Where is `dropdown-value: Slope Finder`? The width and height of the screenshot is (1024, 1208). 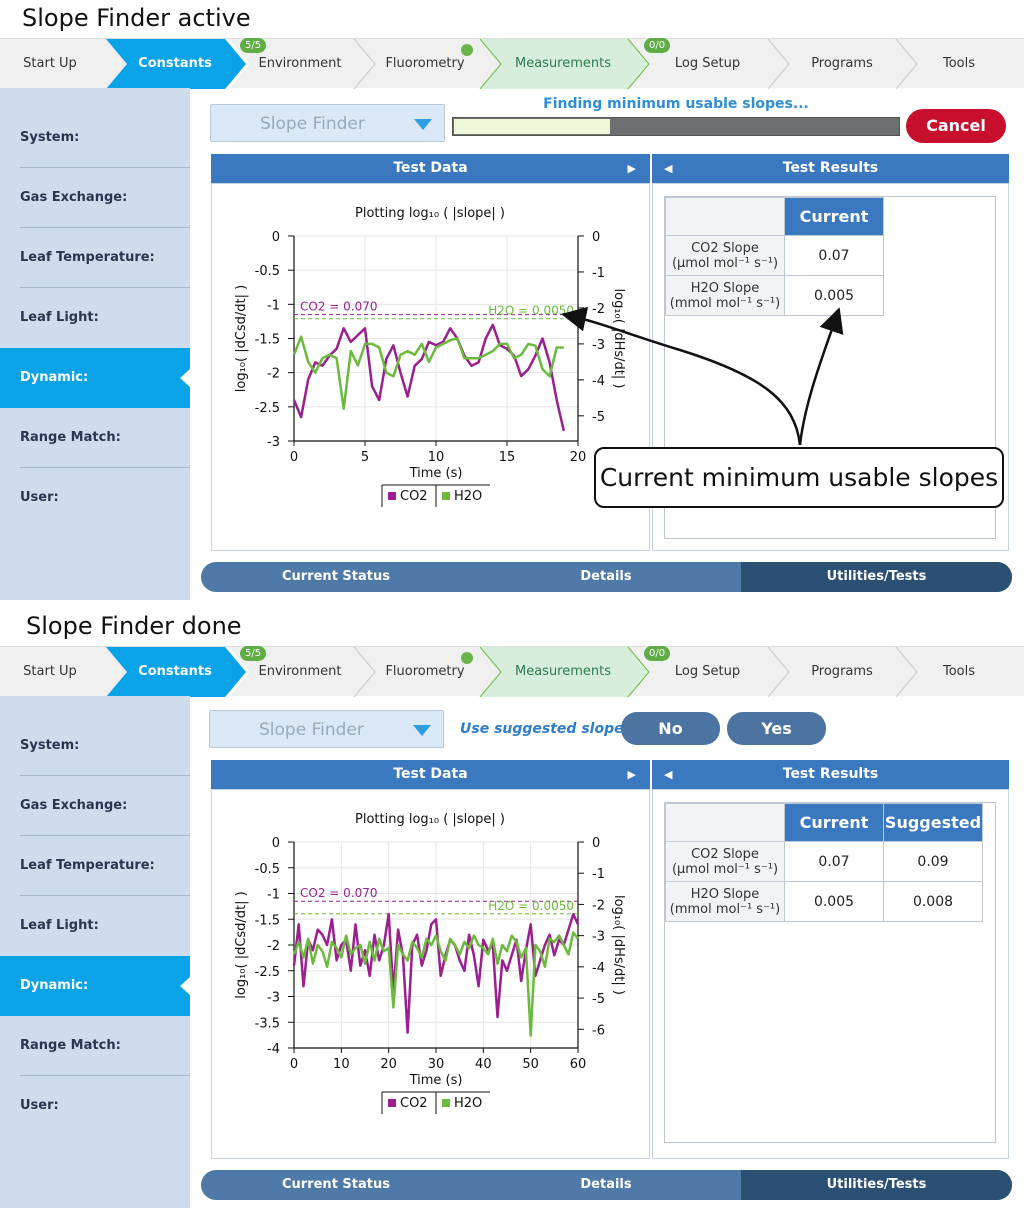
dropdown-value: Slope Finder is located at coordinates (312, 124).